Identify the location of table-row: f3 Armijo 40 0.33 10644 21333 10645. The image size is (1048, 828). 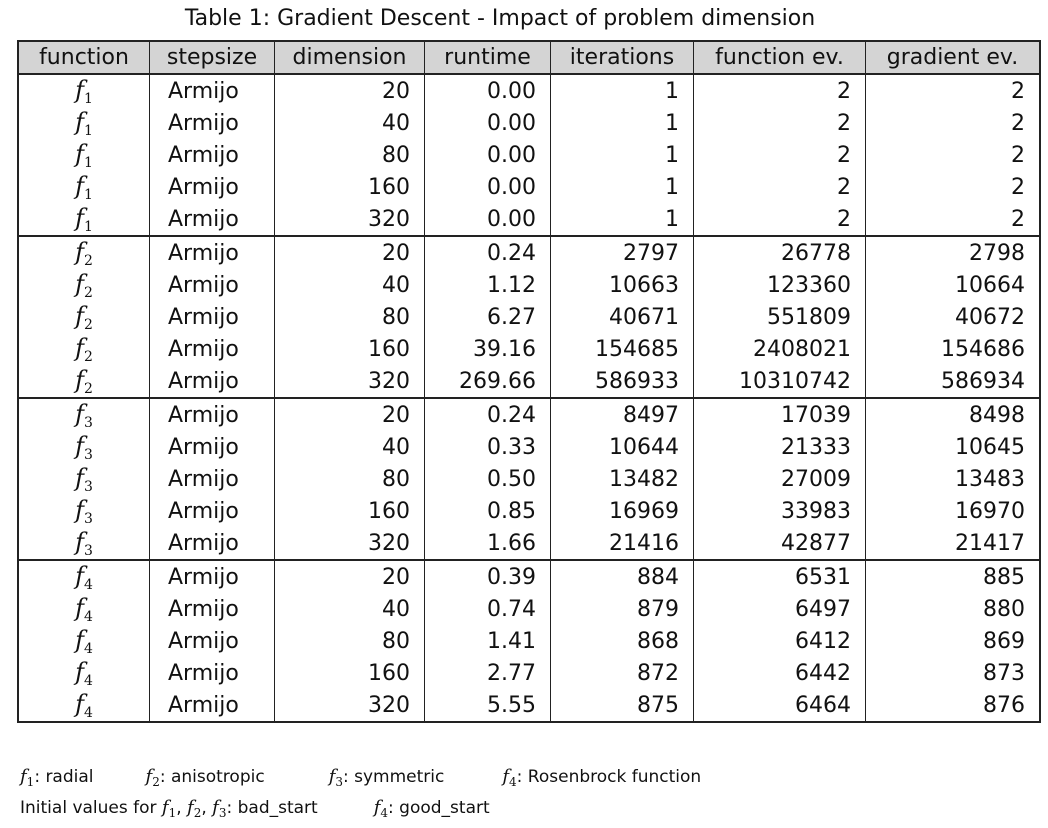
(529, 447).